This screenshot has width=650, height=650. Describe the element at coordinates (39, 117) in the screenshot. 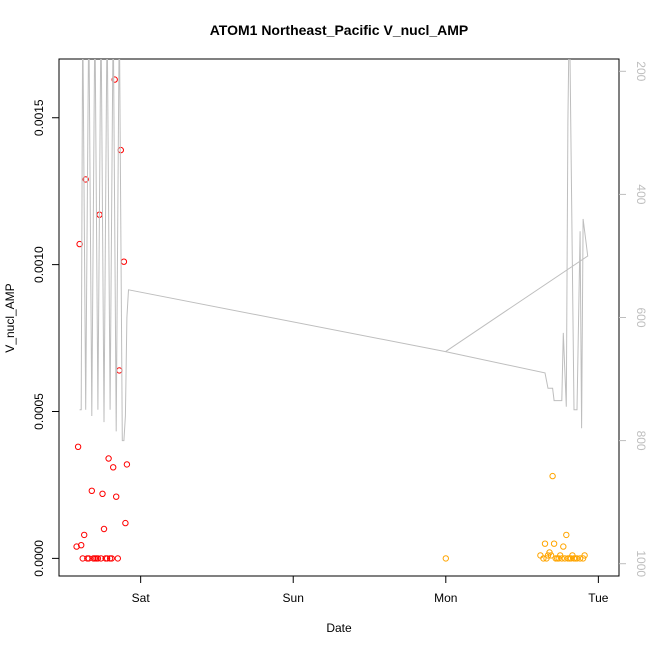

I see `y-tick-label-3: 0.0015` at that location.